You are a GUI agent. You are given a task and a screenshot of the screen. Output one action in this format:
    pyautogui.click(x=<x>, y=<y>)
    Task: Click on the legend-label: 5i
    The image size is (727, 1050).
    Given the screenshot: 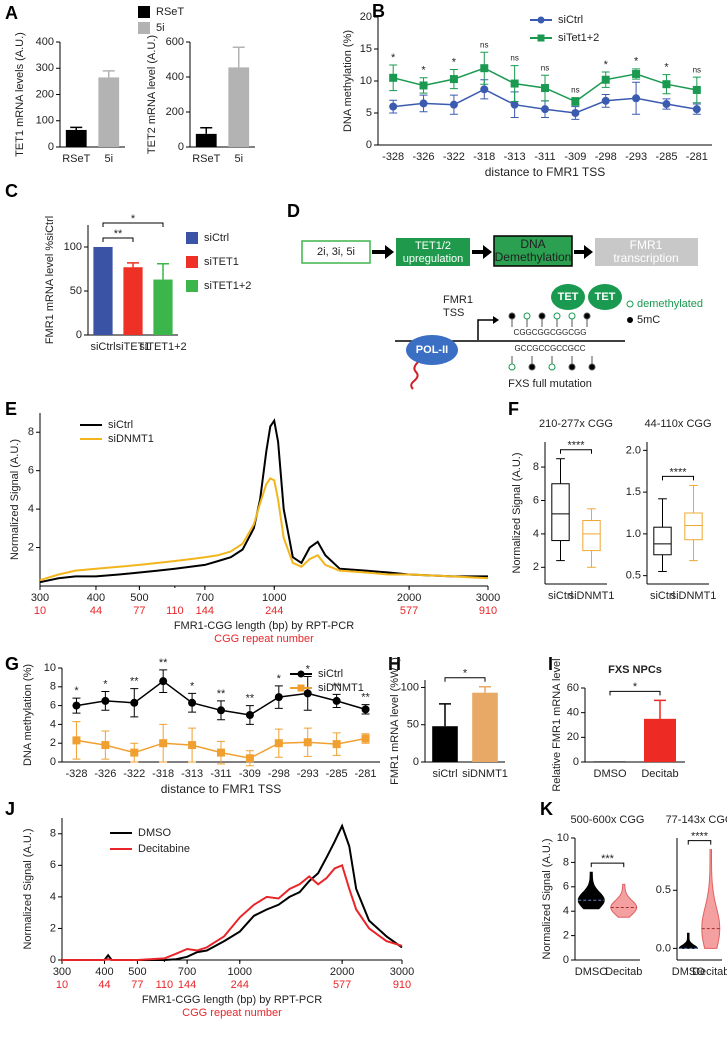 What is the action you would take?
    pyautogui.click(x=160, y=28)
    